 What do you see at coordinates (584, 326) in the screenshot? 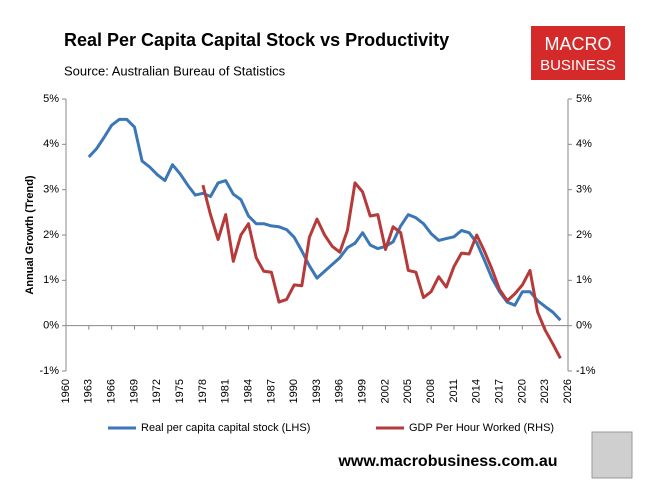
I see `y2-tick-label: 0%` at bounding box center [584, 326].